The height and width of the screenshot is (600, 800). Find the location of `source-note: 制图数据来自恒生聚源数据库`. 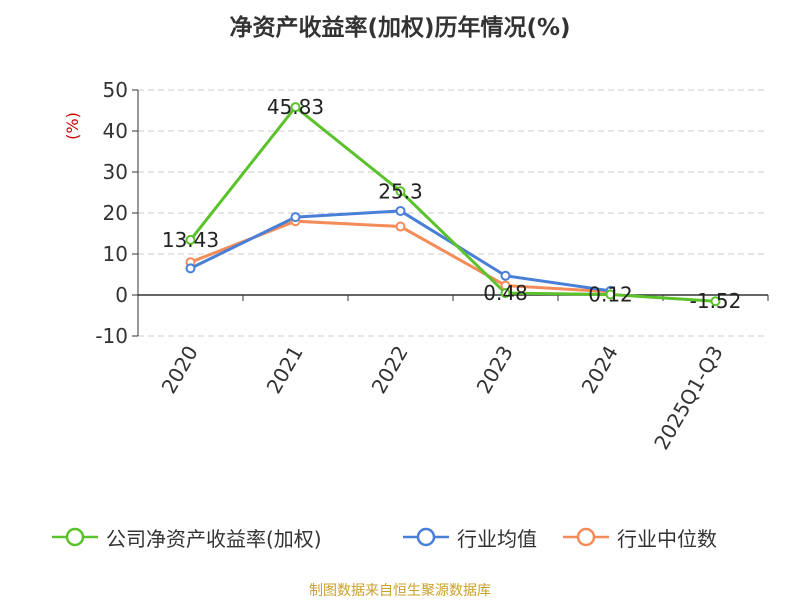

source-note: 制图数据来自恒生聚源数据库 is located at coordinates (400, 591).